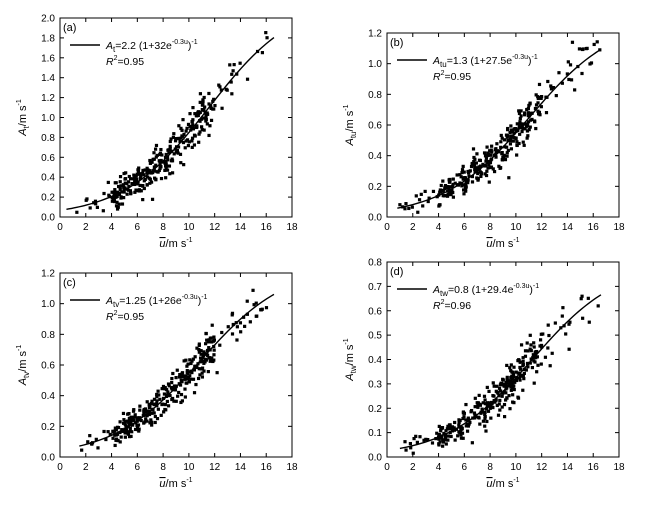 This screenshot has height=506, width=650. Describe the element at coordinates (375, 311) in the screenshot. I see `y-tick-label: 0.6` at that location.